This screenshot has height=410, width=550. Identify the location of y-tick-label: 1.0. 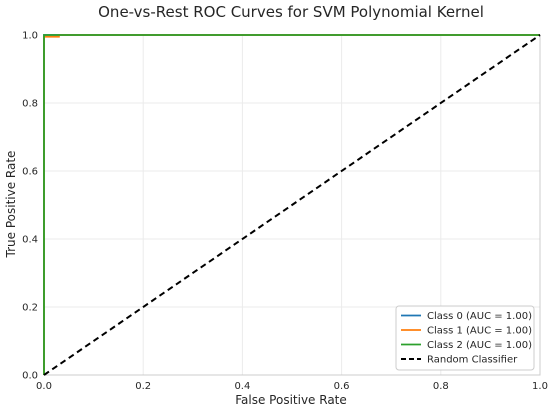
(30, 36).